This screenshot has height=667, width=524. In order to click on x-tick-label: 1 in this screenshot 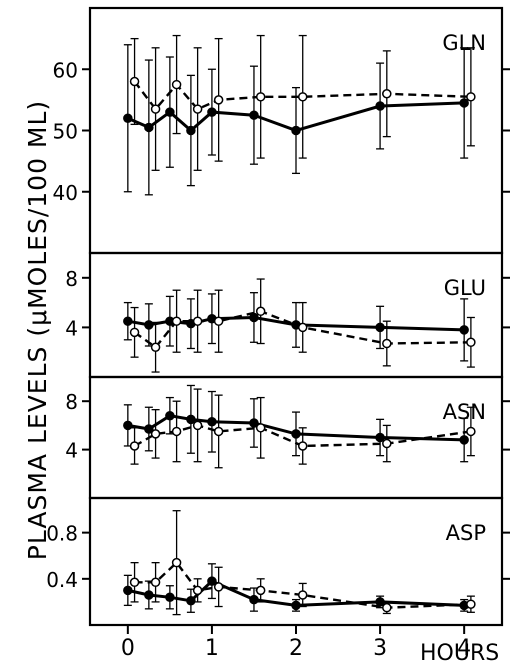, I will do `click(212, 648)`.